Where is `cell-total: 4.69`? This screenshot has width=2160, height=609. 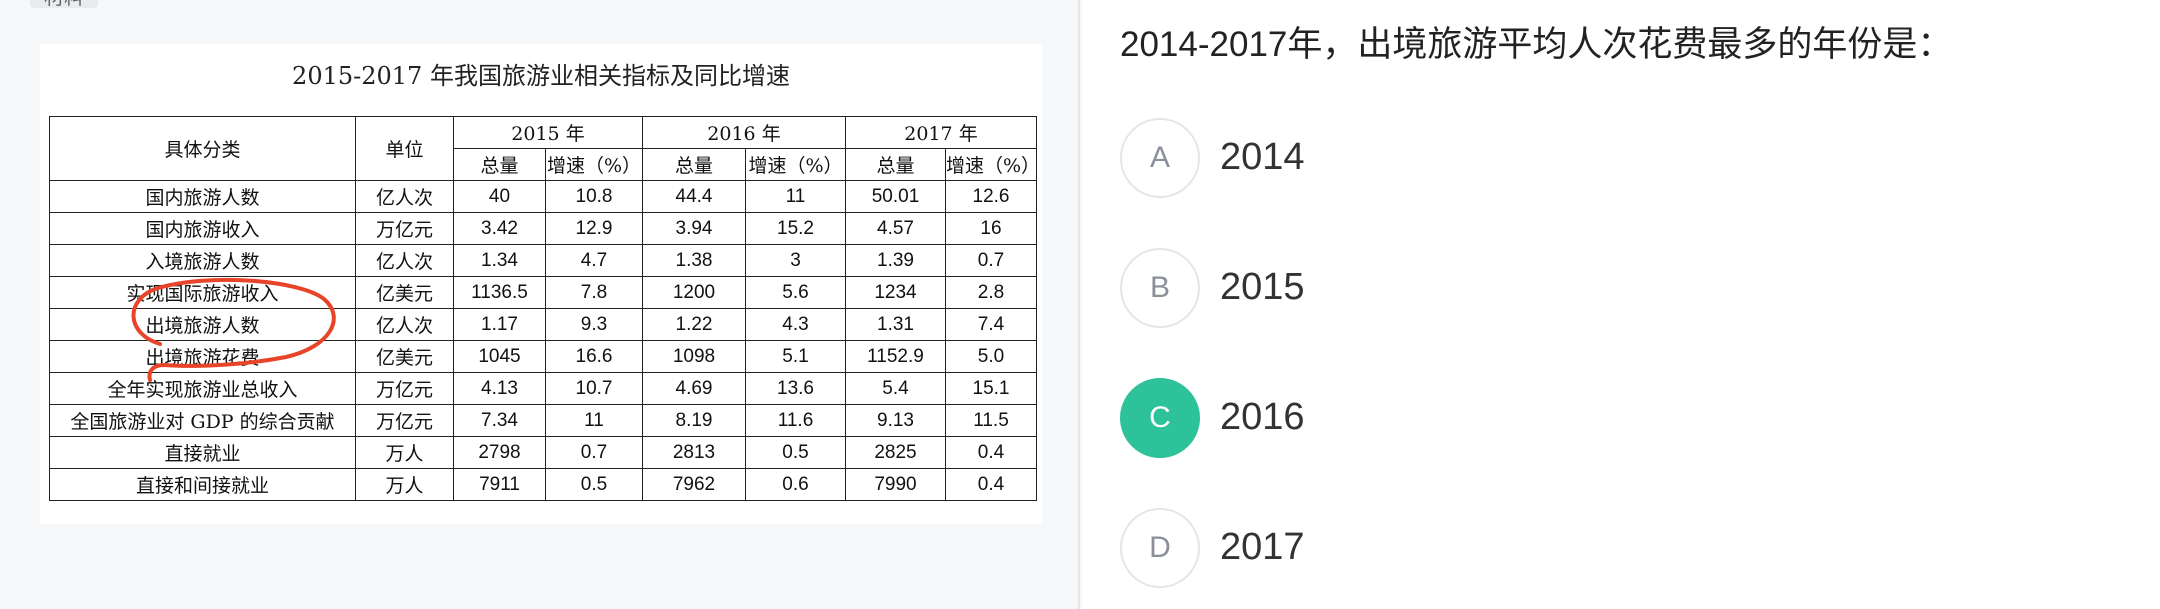 cell-total: 4.69 is located at coordinates (694, 388).